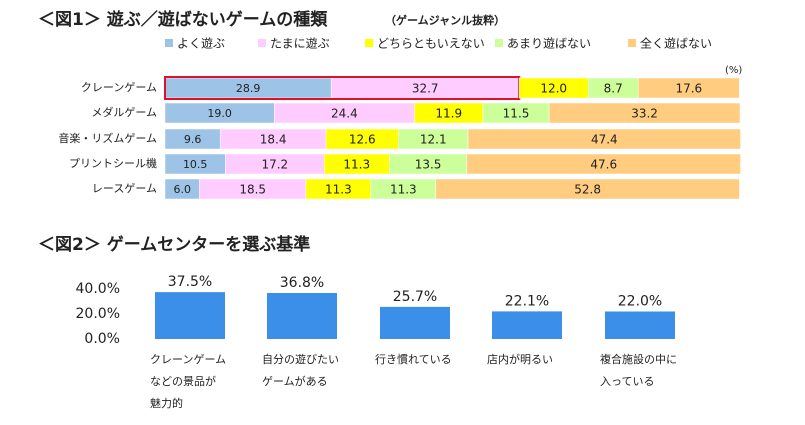 This screenshot has height=425, width=805. What do you see at coordinates (183, 189) in the screenshot?
I see `data-label: 6.0` at bounding box center [183, 189].